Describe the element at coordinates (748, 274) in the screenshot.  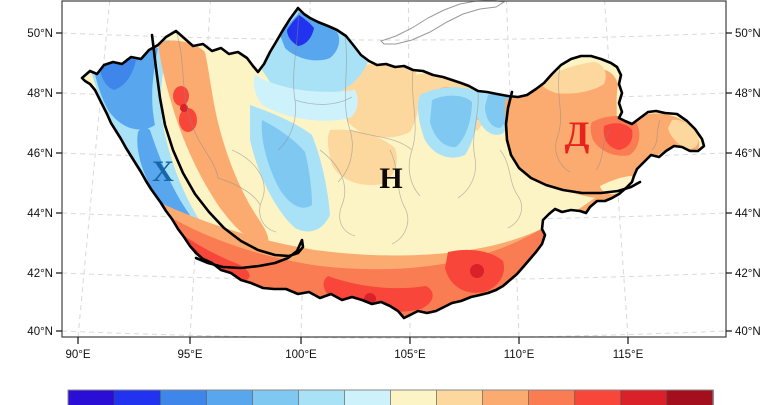
I see `lat-tick-label-right: 42°N` at that location.